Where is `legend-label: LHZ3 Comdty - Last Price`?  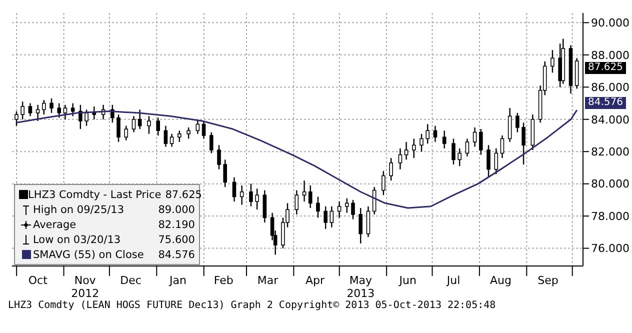
legend-label: LHZ3 Comdty - Last Price is located at coordinates (95, 194).